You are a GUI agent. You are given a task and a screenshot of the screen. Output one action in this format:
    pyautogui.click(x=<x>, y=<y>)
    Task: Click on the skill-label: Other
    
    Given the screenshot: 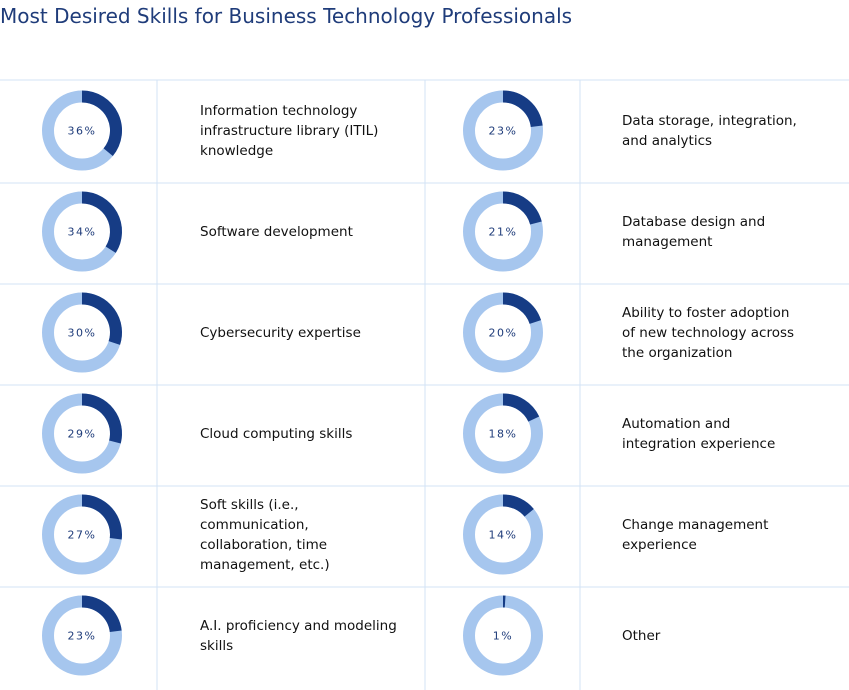 What is the action you would take?
    pyautogui.click(x=641, y=635)
    